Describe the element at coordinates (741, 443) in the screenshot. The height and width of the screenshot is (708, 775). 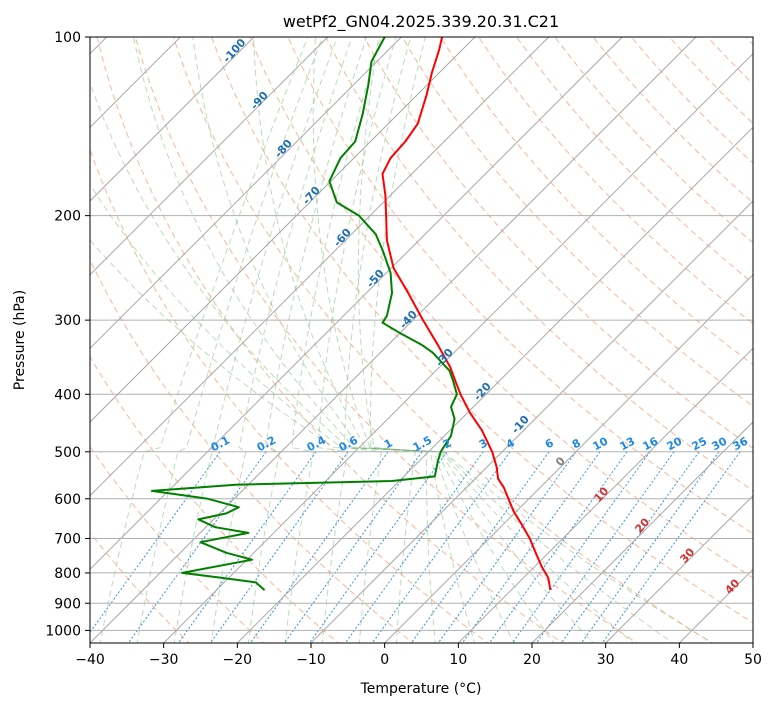
I see `mixing-ratio-label: 36` at that location.